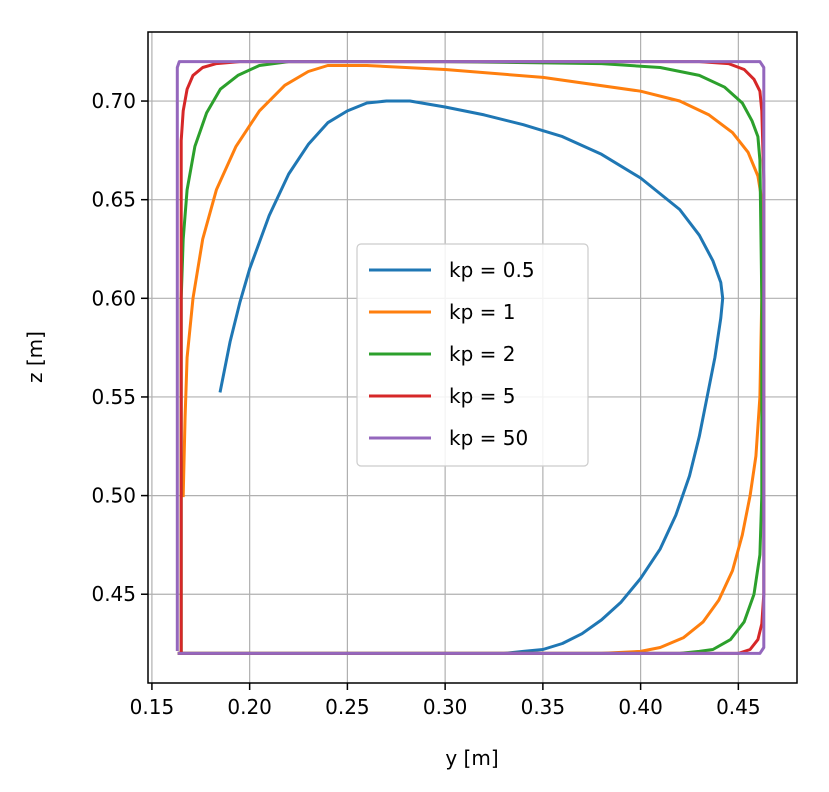 The height and width of the screenshot is (792, 829). Describe the element at coordinates (482, 312) in the screenshot. I see `legend-entry-label: kp = 1` at that location.